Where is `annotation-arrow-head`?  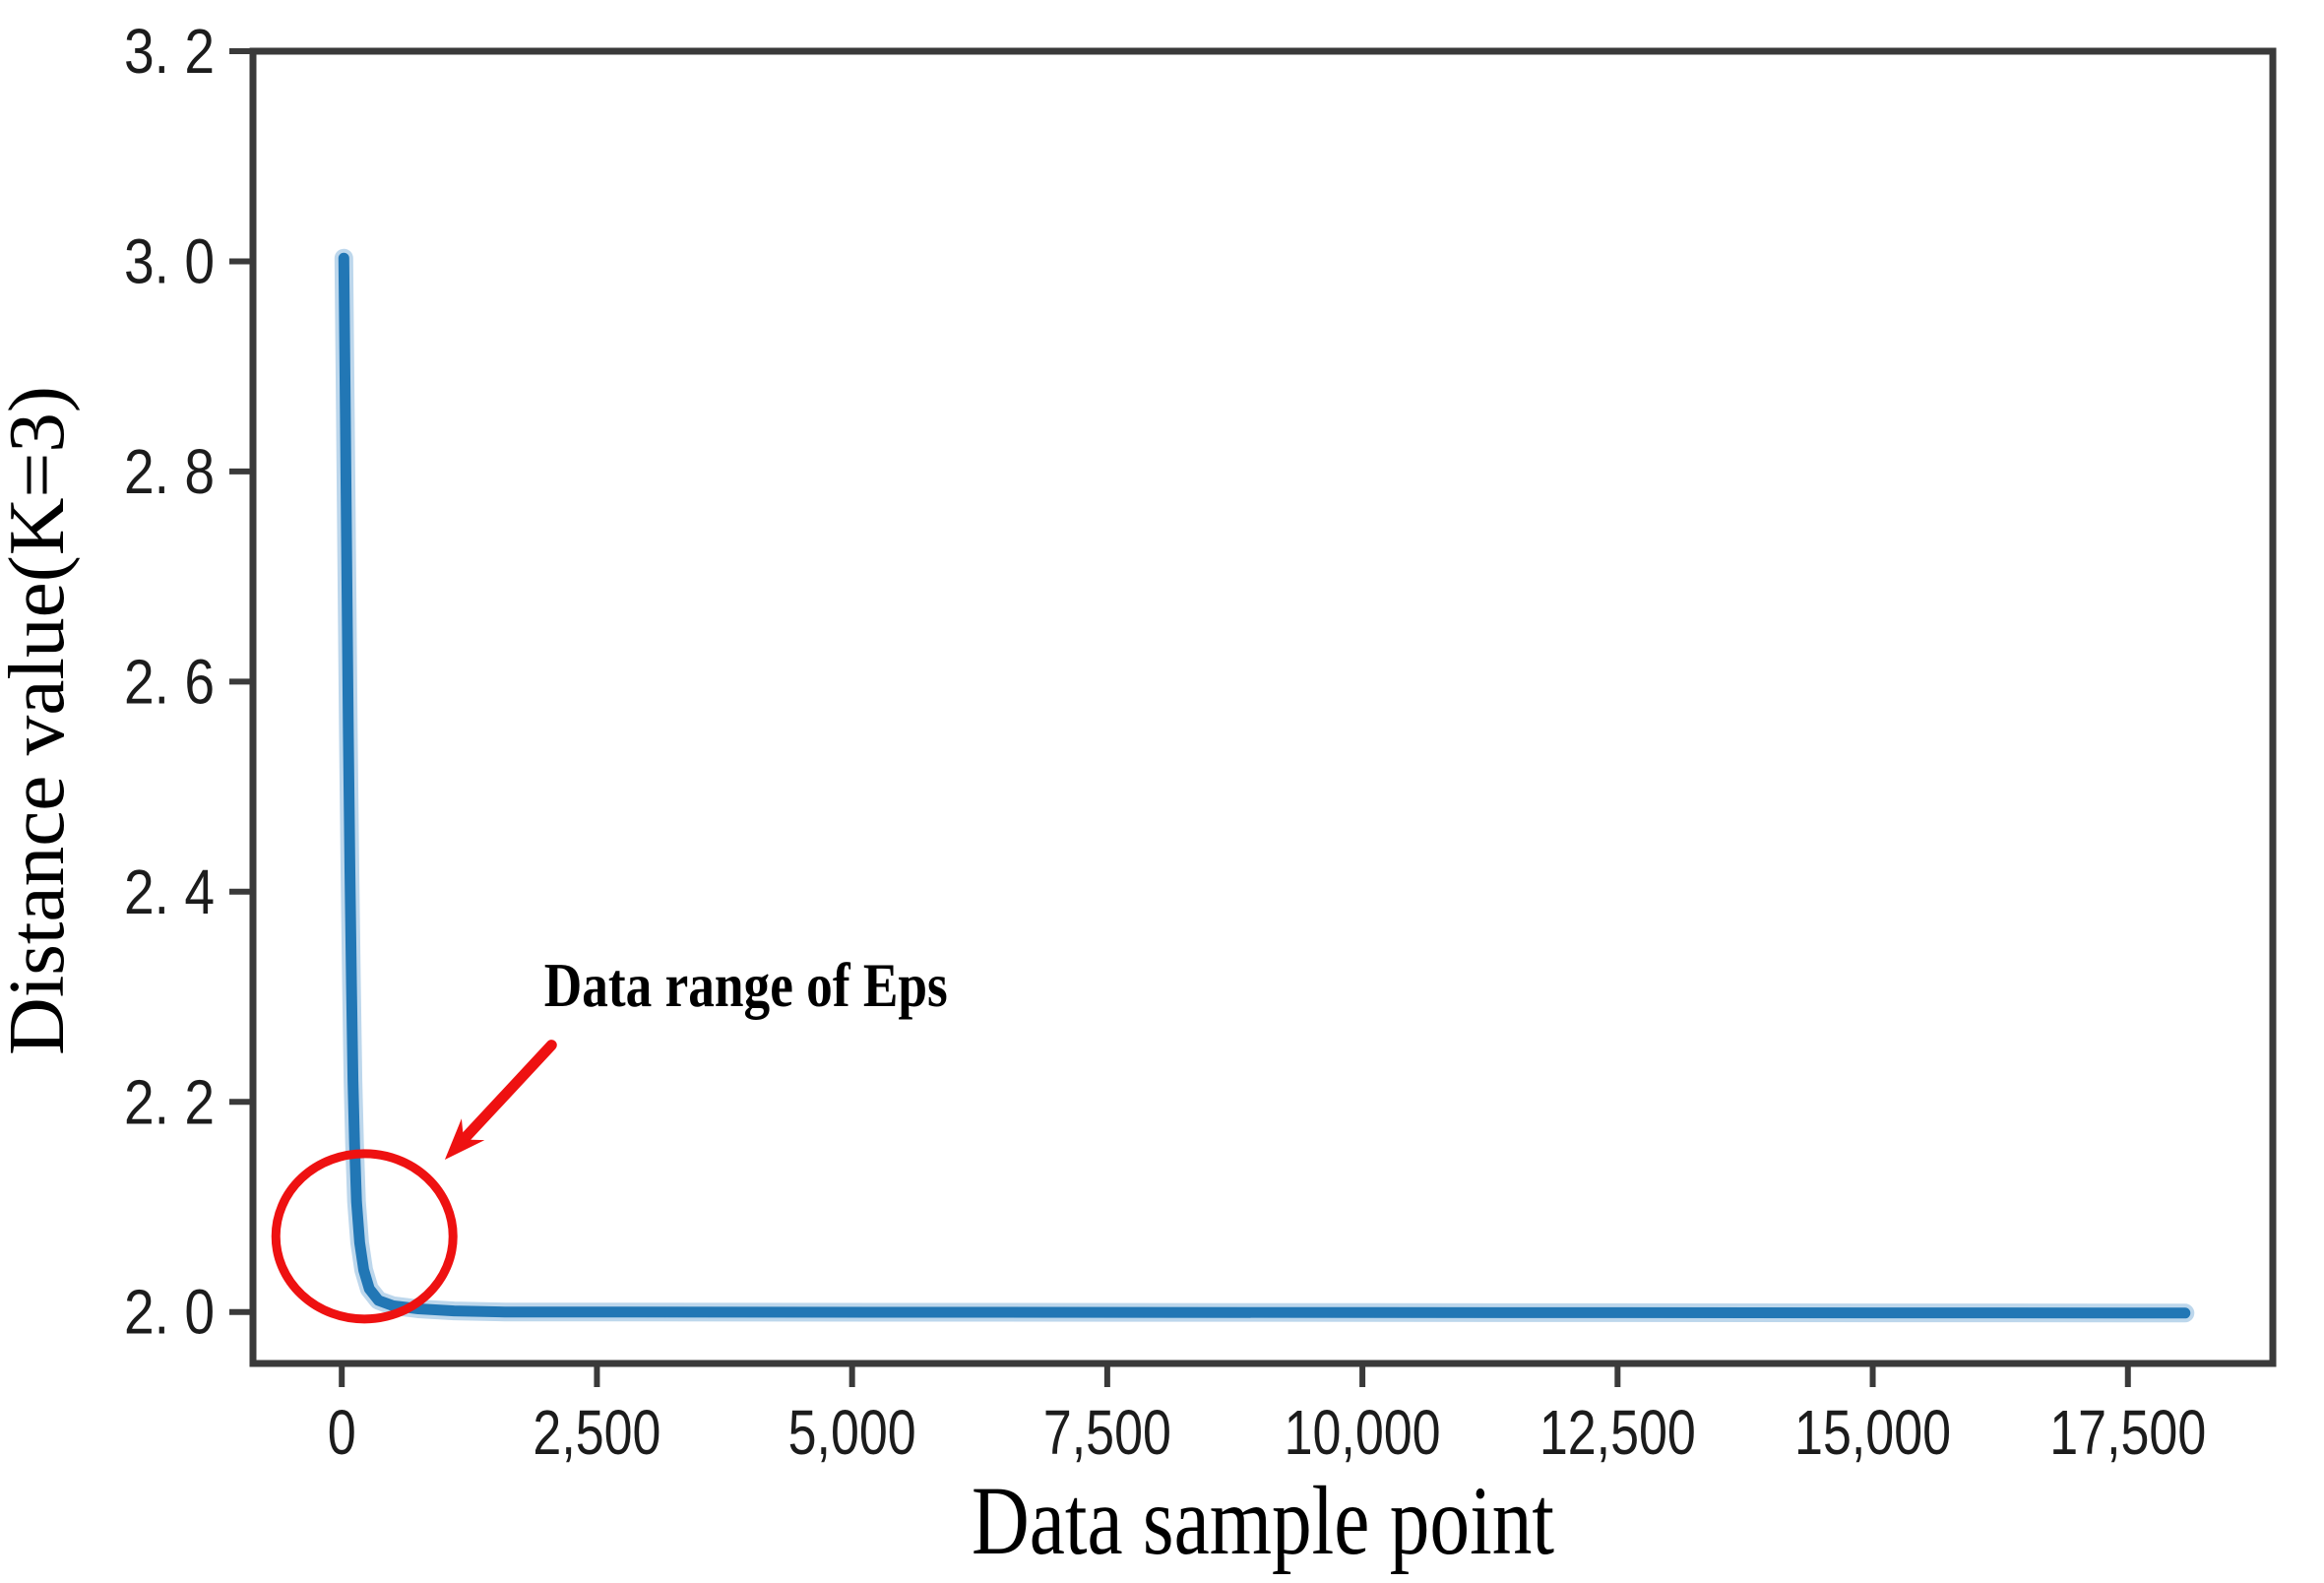
annotation-arrow-head is located at coordinates (464, 1139).